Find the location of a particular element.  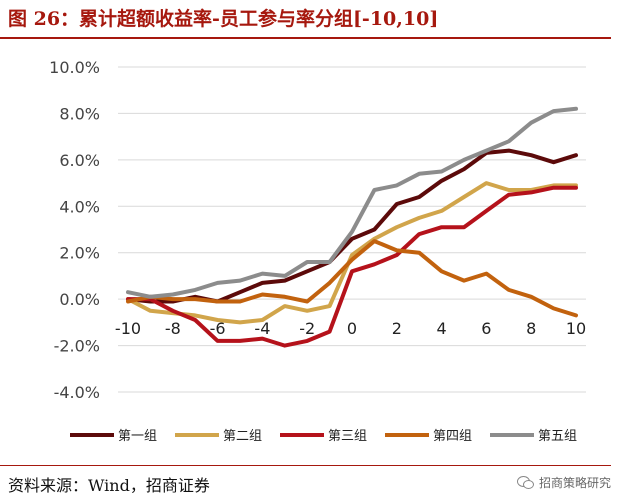

watermark-text: 招商策略研究 is located at coordinates (574, 483).